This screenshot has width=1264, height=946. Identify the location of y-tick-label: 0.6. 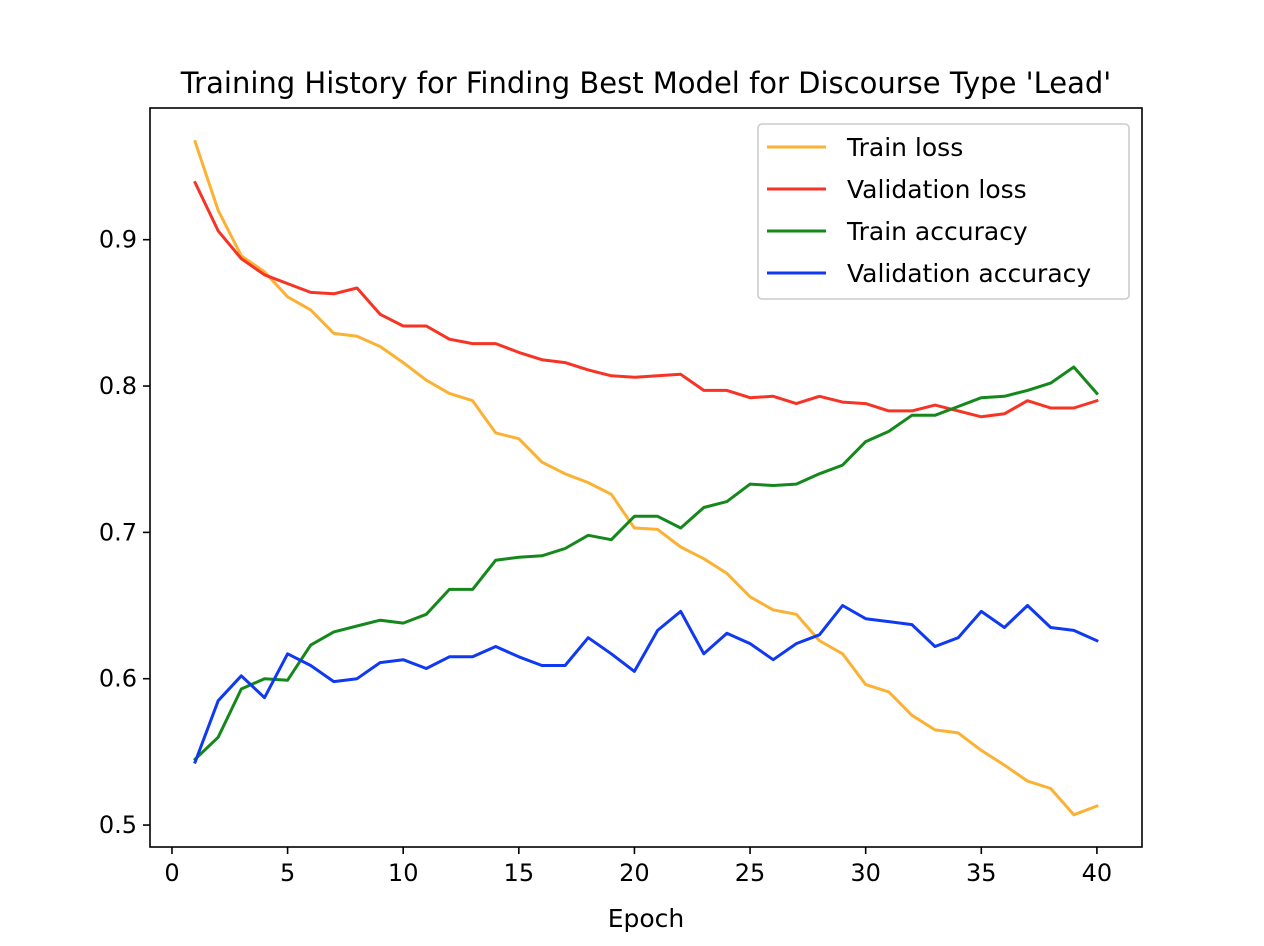
(118, 679).